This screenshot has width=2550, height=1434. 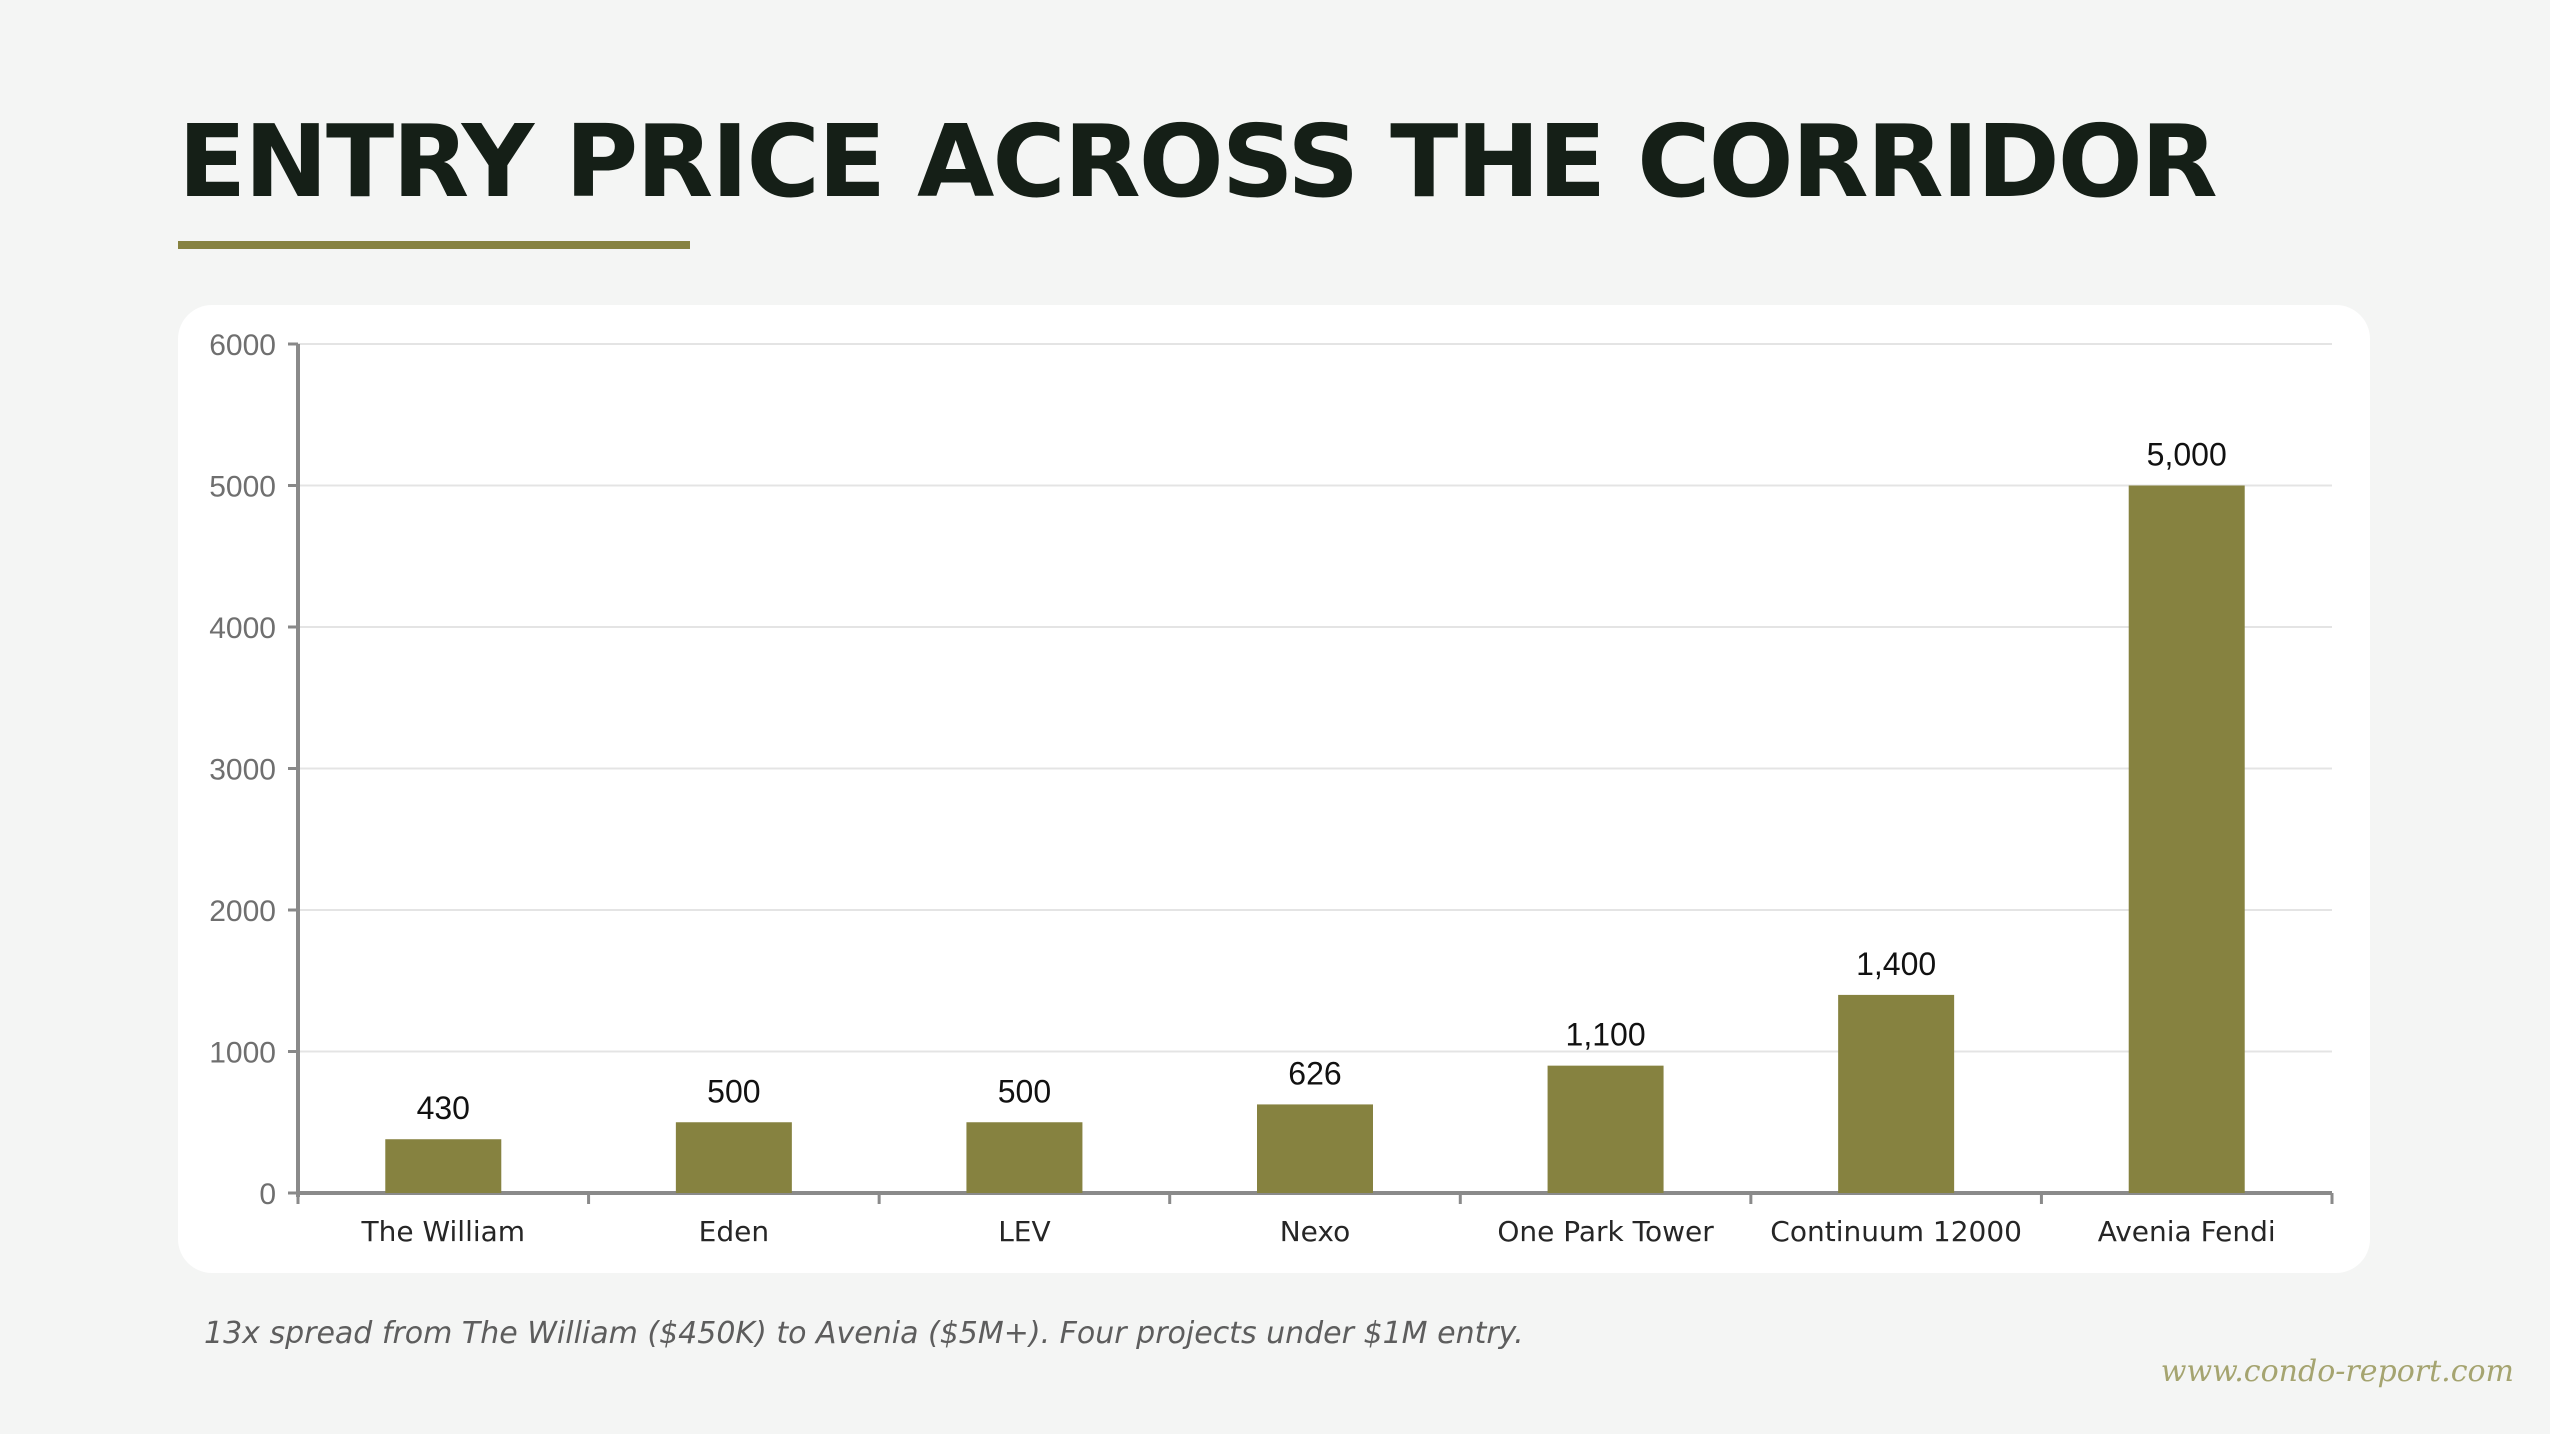 I want to click on x-tick-label: LEV, so click(x=1024, y=1231).